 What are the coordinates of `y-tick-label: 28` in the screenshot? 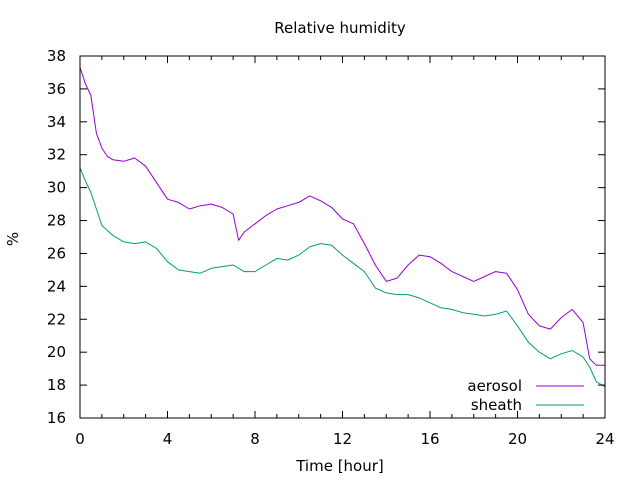 It's located at (56, 221).